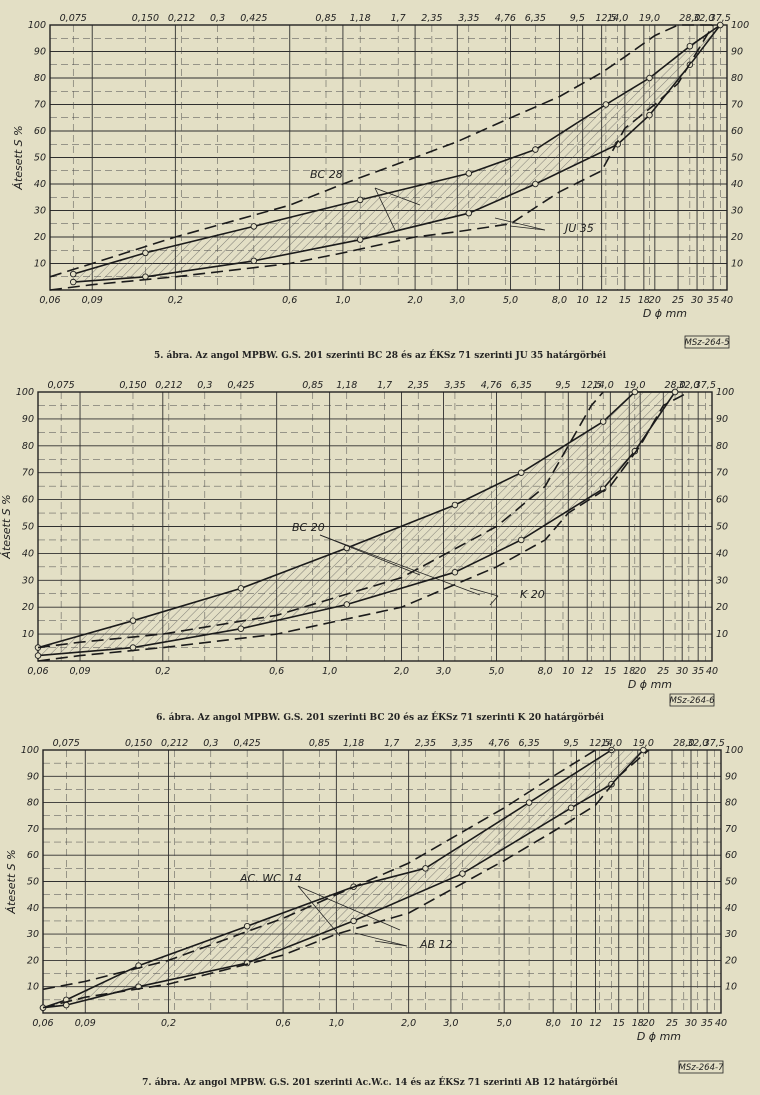 The image size is (760, 1095). What do you see at coordinates (18, 157) in the screenshot?
I see `y-axis-label: Átesett S %` at bounding box center [18, 157].